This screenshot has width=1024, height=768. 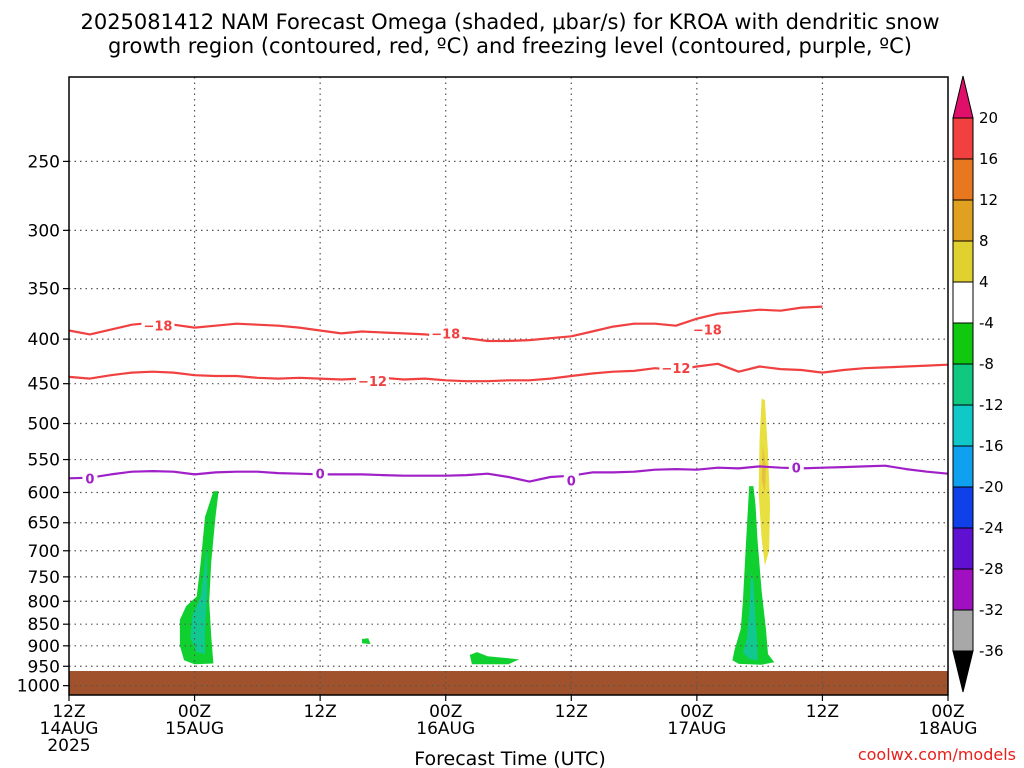 I want to click on y-tick-label-250: 250, so click(x=44, y=162).